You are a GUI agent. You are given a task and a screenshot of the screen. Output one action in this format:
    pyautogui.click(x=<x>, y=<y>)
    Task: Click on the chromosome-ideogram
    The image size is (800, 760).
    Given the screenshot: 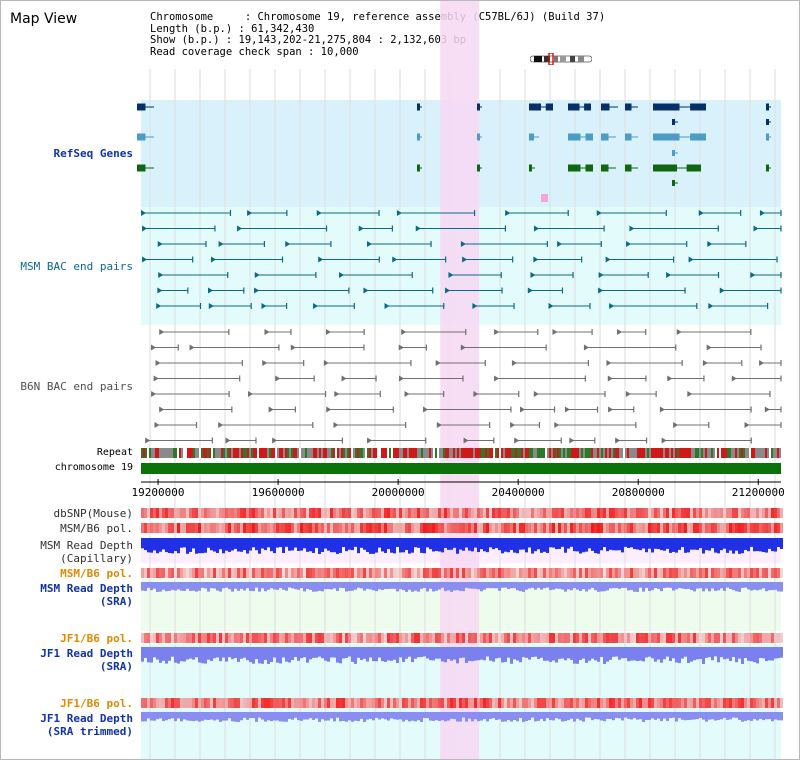 What is the action you would take?
    pyautogui.click(x=561, y=59)
    